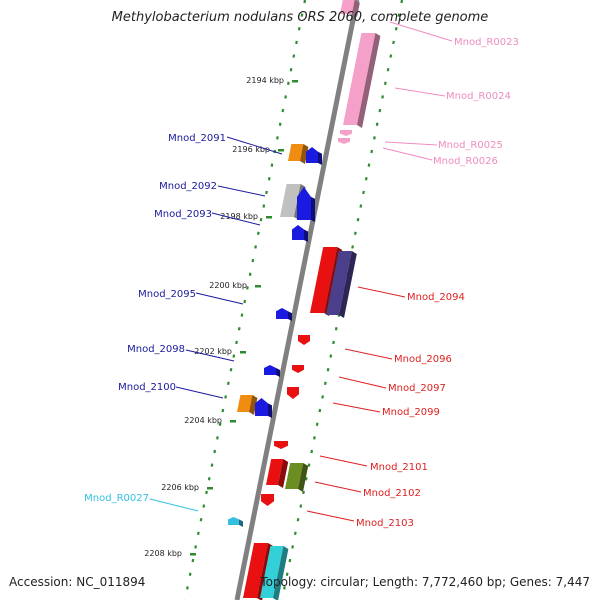 The height and width of the screenshot is (600, 600). Describe the element at coordinates (188, 186) in the screenshot. I see `gene-label: Mnod_2092` at that location.